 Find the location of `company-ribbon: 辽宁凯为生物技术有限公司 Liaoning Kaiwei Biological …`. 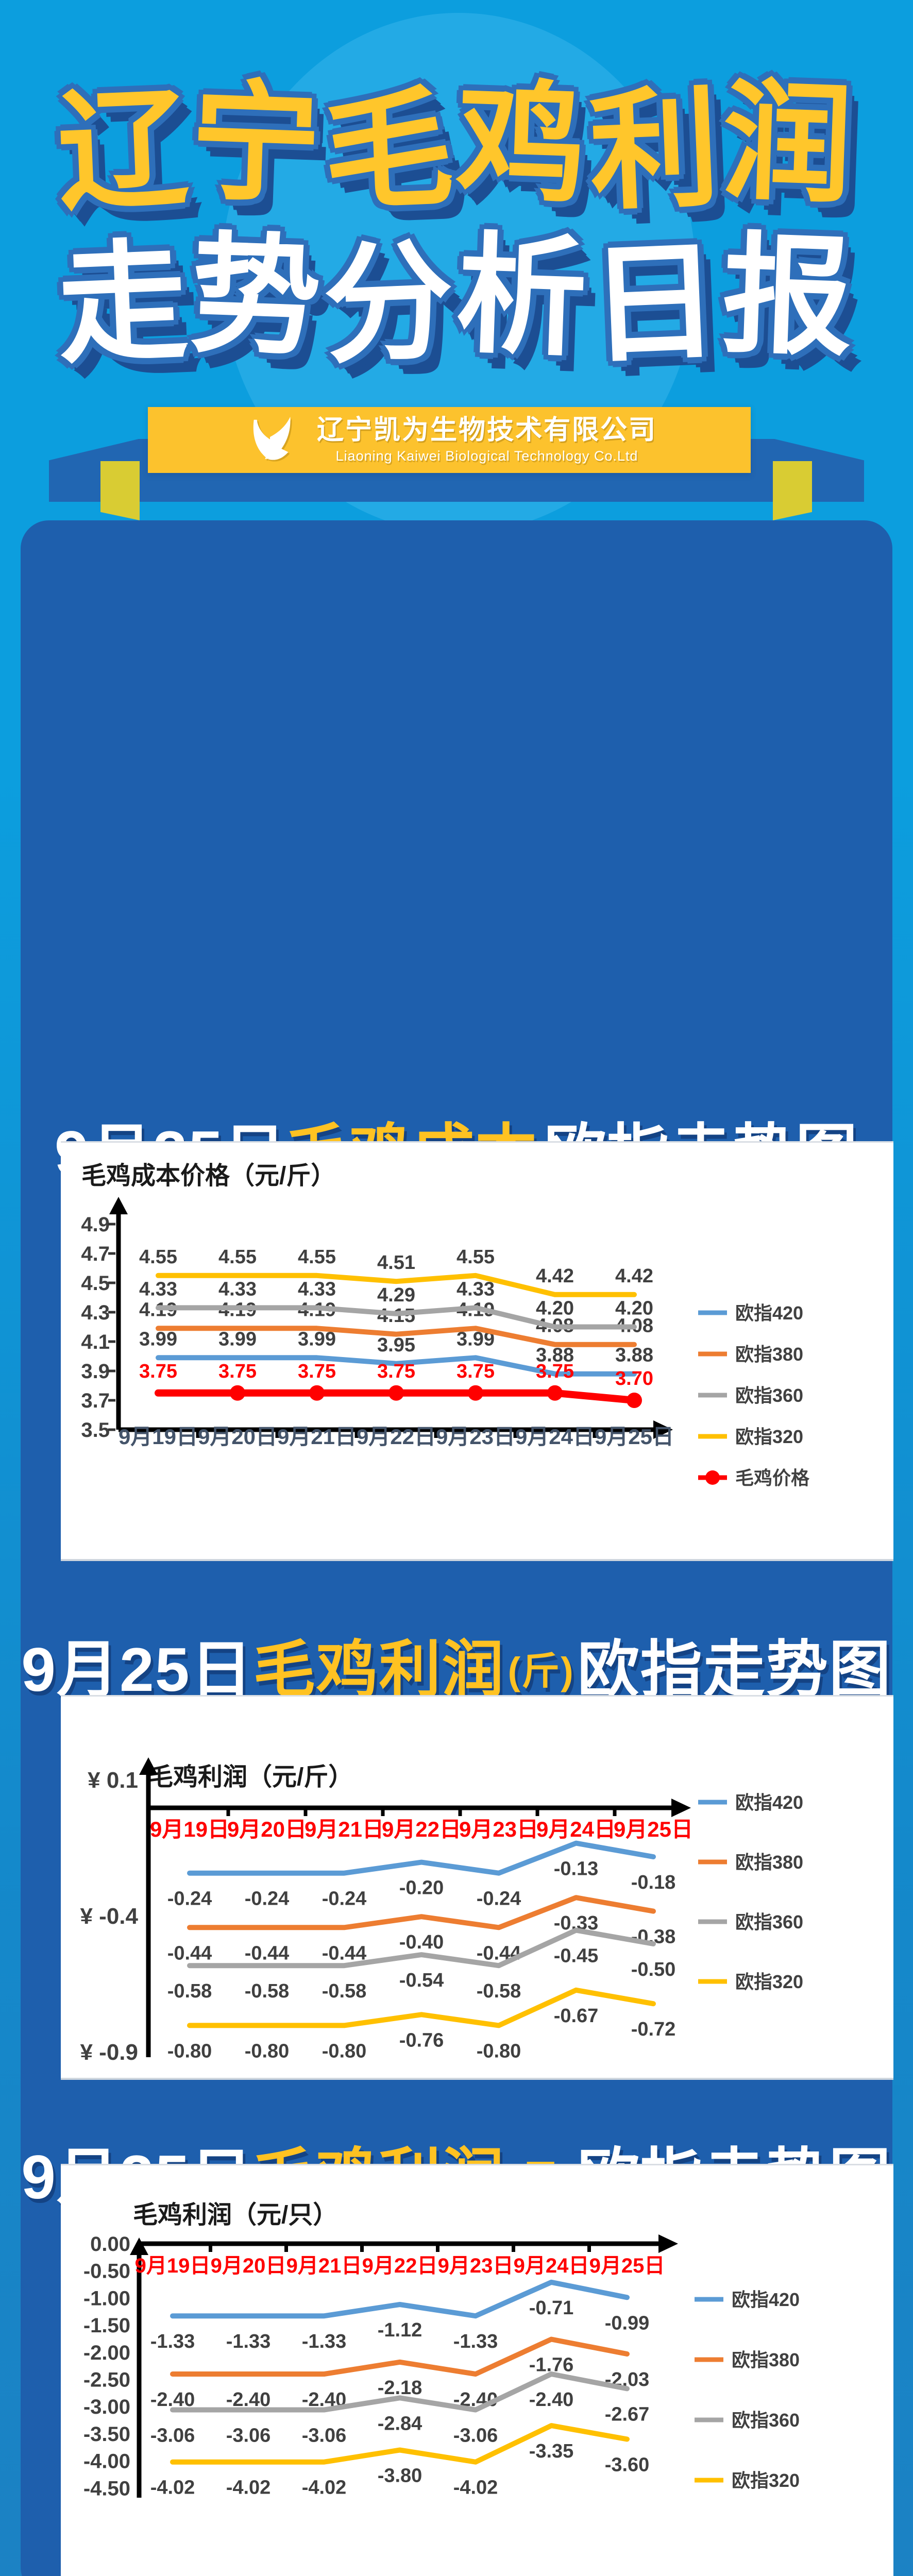

company-ribbon: 辽宁凯为生物技术有限公司 Liaoning Kaiwei Biological … is located at coordinates (450, 440).